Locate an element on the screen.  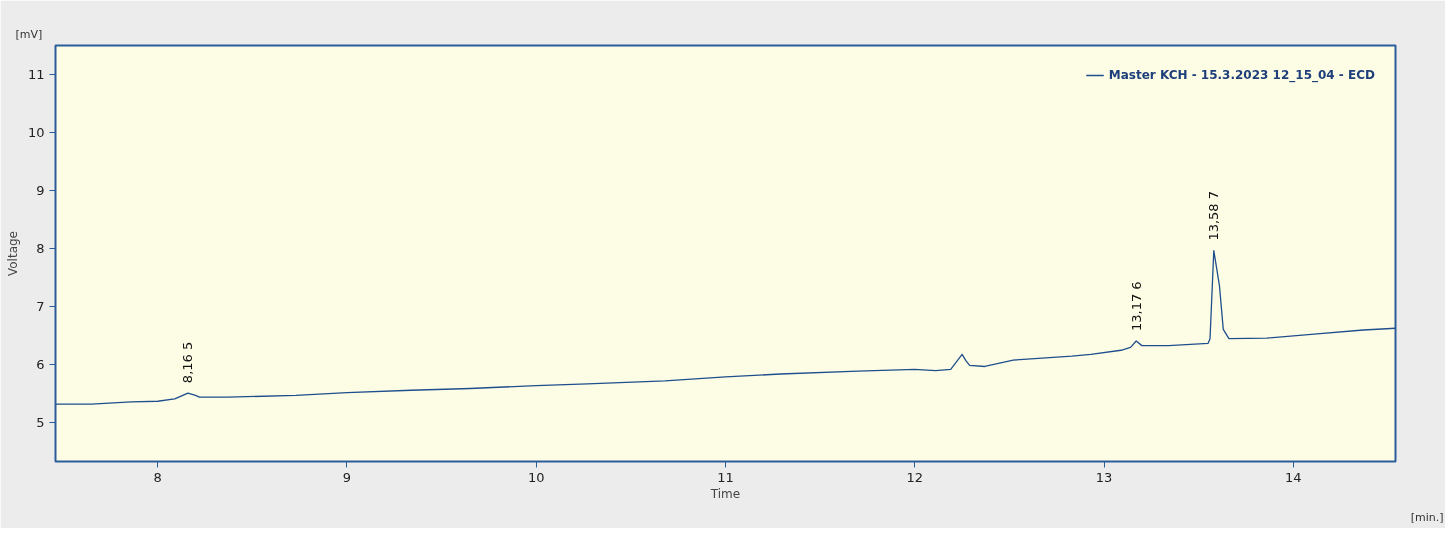
y-tick-label: 10 is located at coordinates (36, 132).